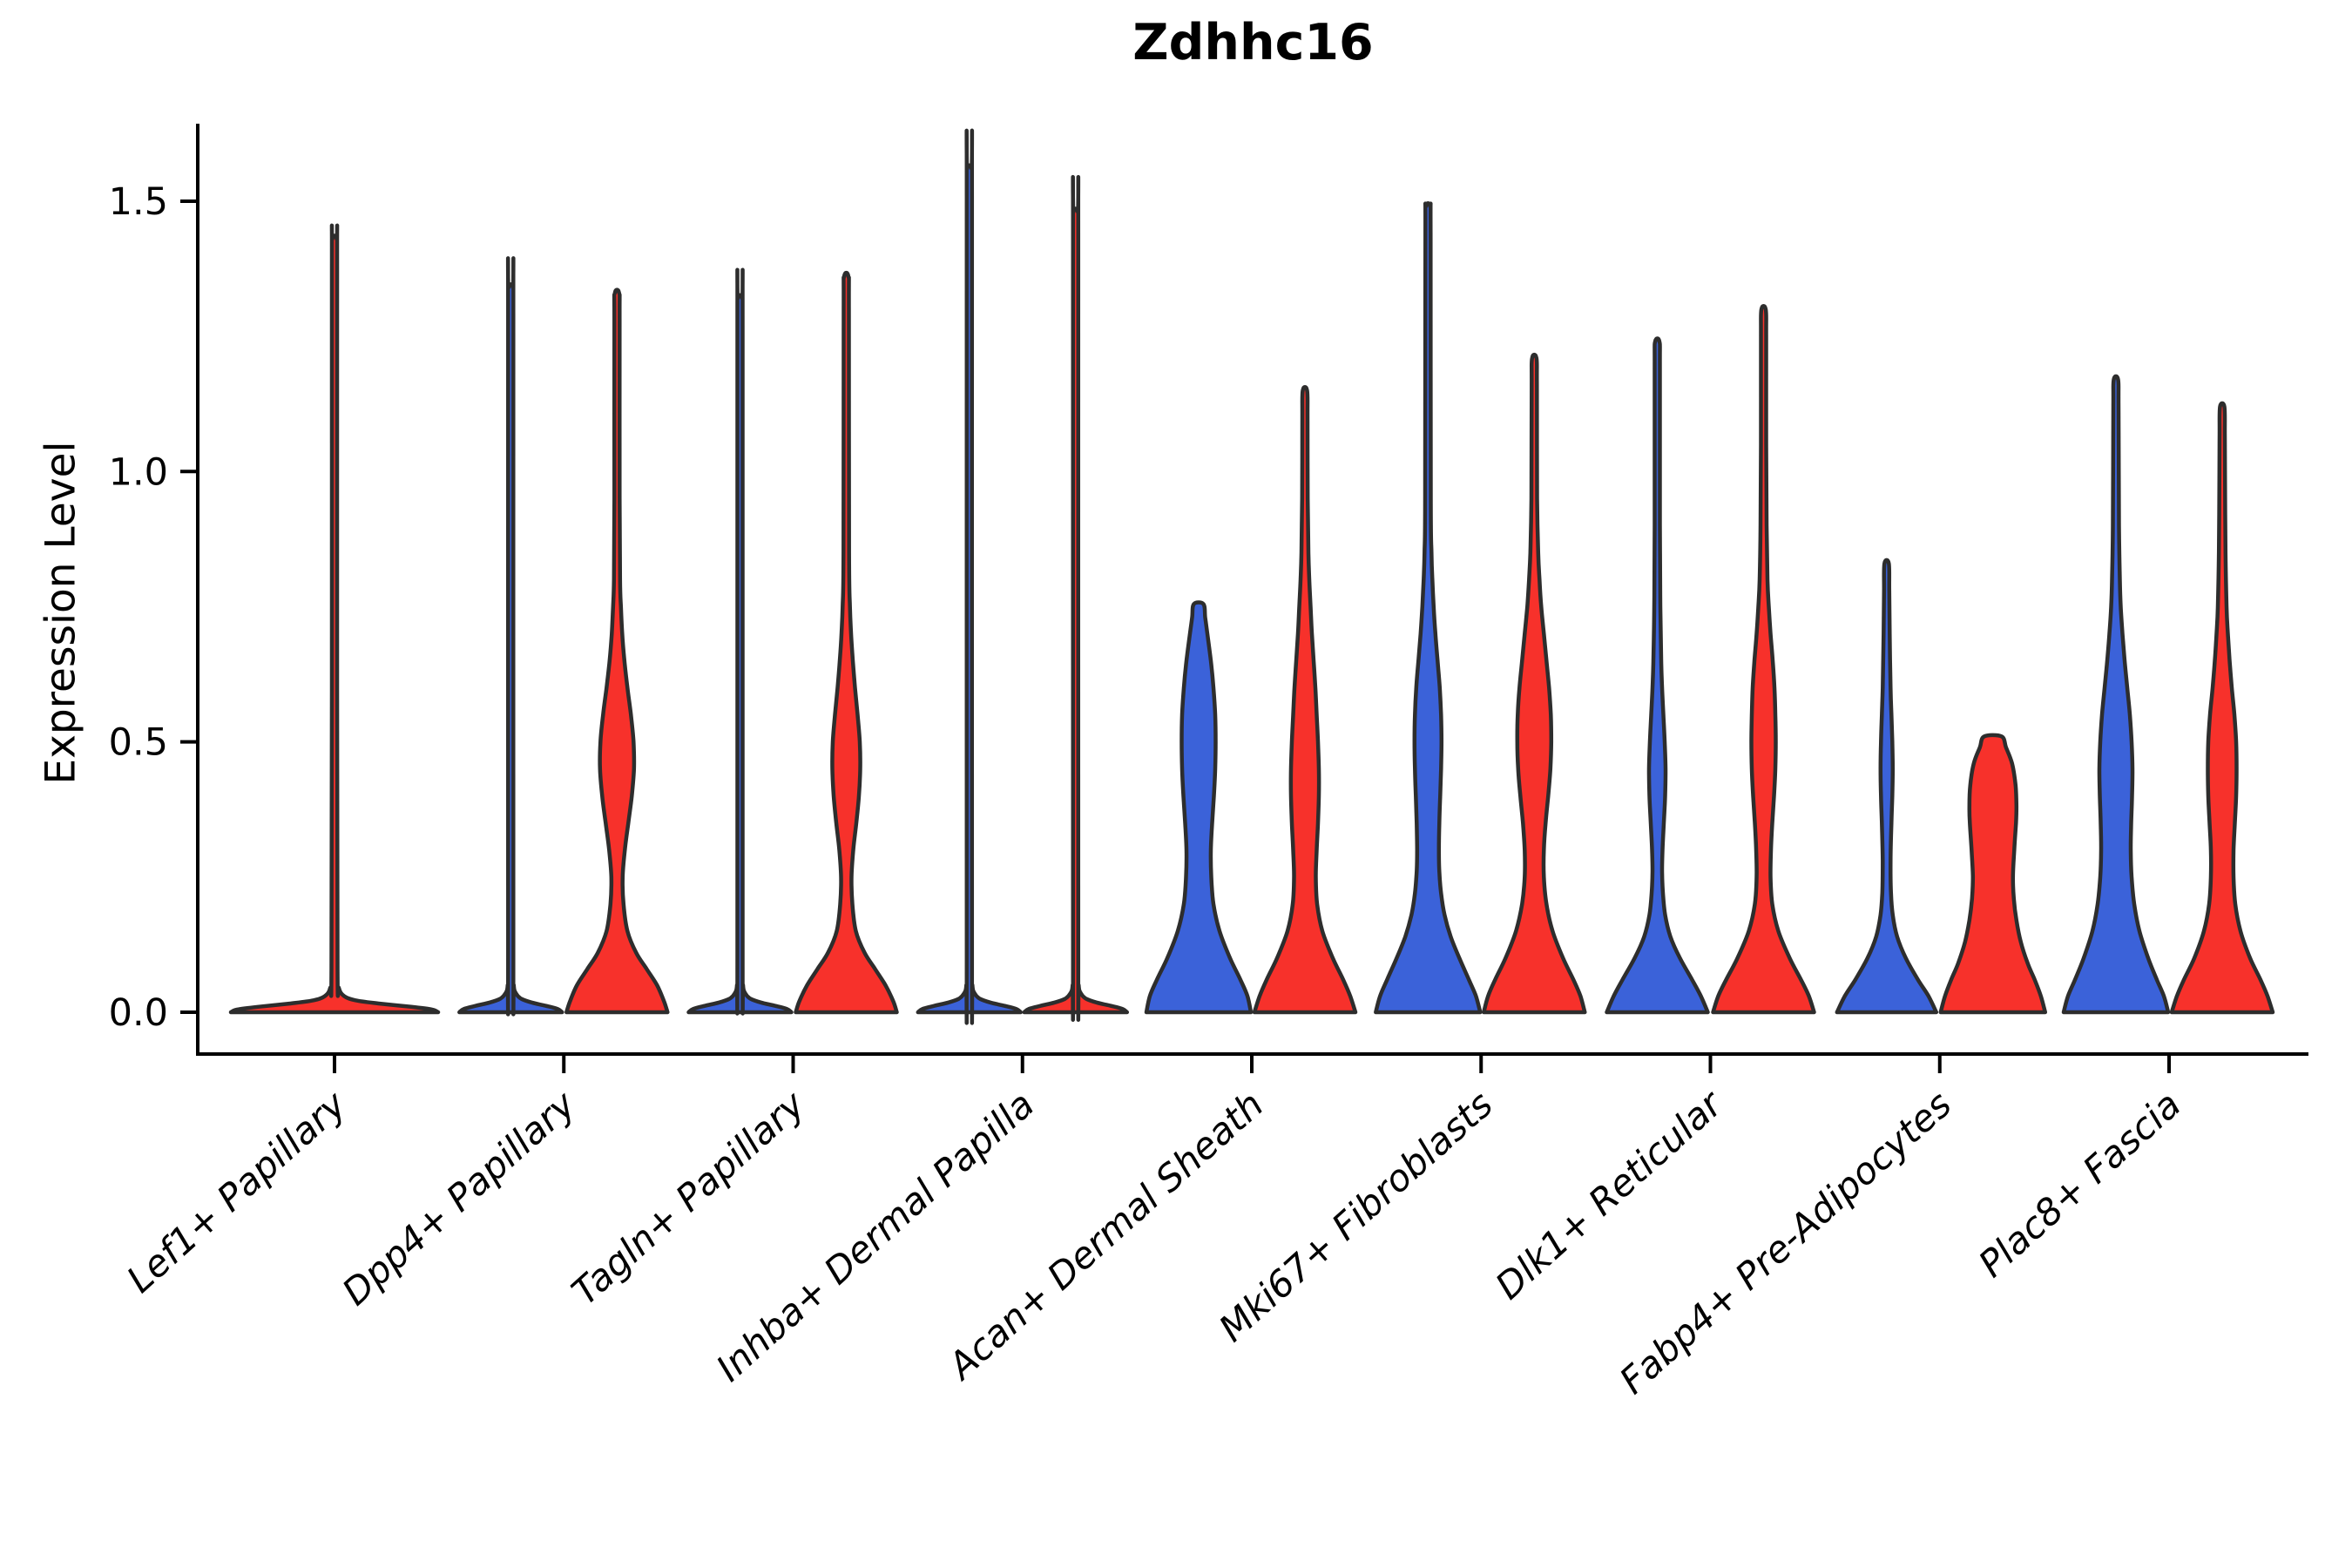 Image resolution: width=2352 pixels, height=1568 pixels. Describe the element at coordinates (1993, 874) in the screenshot. I see `violin-fabp4-pre-adipocytes-red` at that location.